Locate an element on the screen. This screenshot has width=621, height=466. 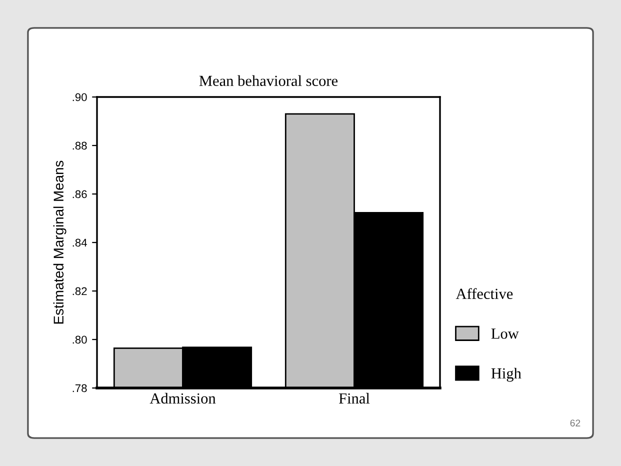
y-tick-label: .82 is located at coordinates (79, 291).